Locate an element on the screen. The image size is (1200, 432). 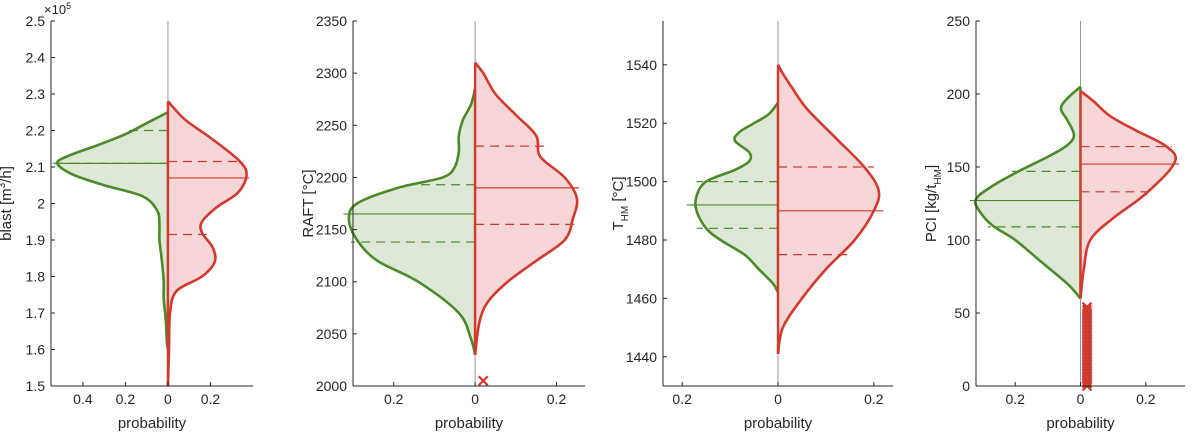
y-tick-label: 2.2 is located at coordinates (36, 131).